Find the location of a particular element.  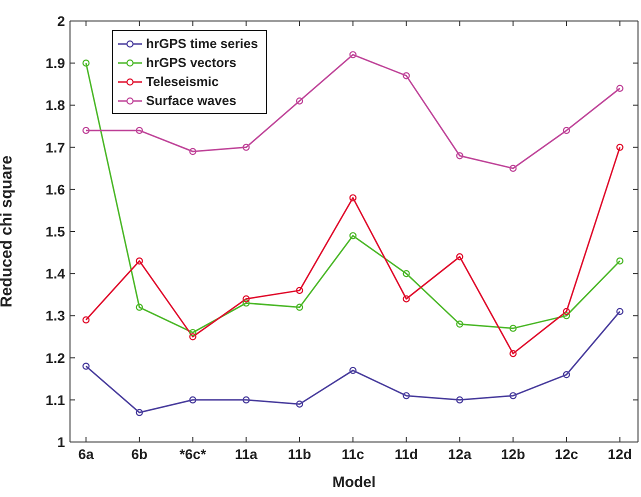

x-tick-label: 11a is located at coordinates (246, 454).